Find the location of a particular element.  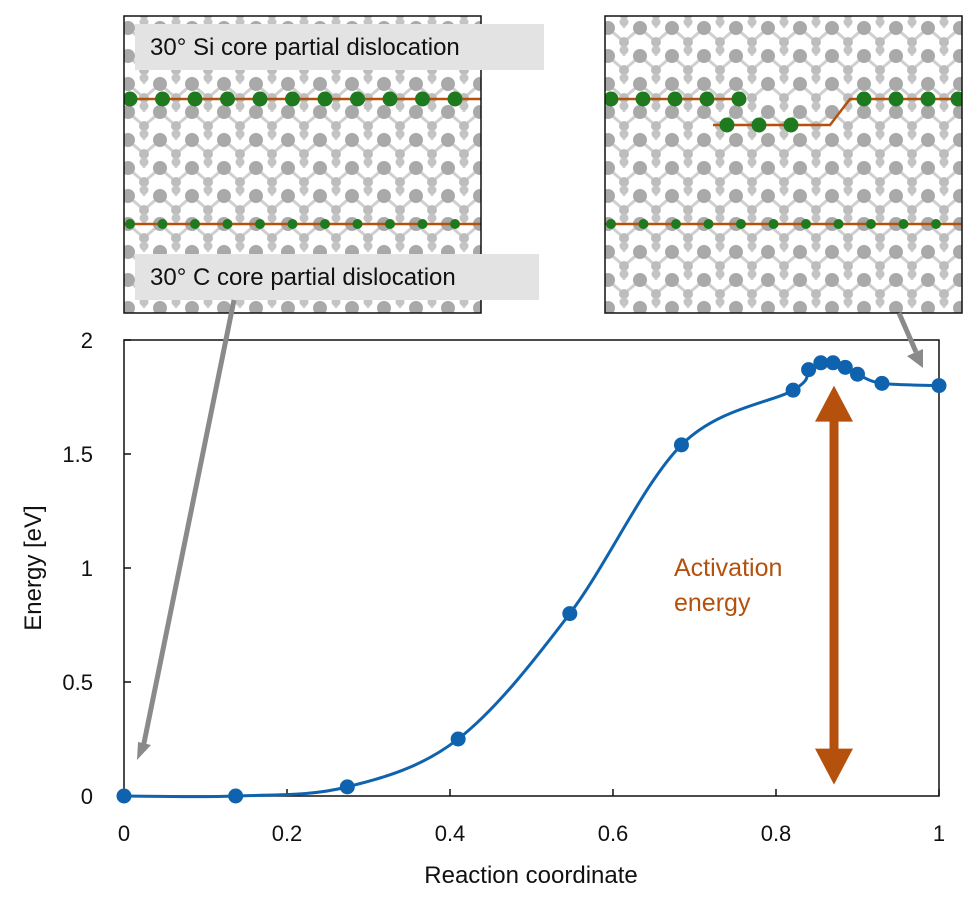

c-core-label: 30° C core partial dislocation is located at coordinates (303, 277).